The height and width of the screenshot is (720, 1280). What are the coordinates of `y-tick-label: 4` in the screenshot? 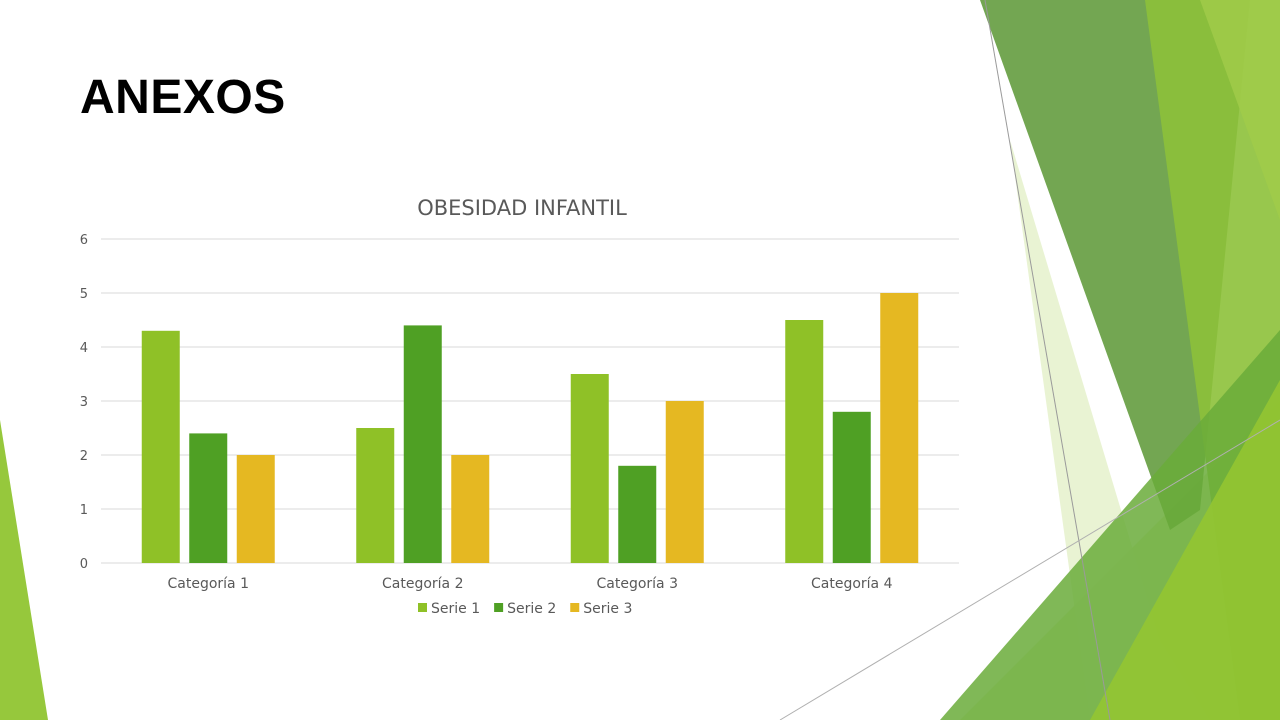 It's located at (84, 348).